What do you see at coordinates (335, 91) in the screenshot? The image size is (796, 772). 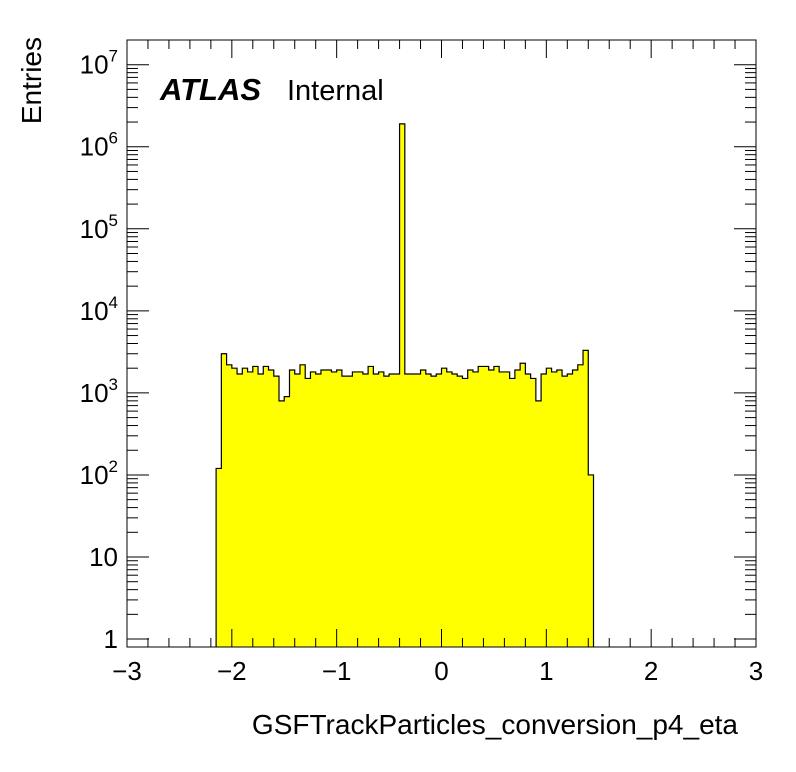 I see `internal-label: Internal` at bounding box center [335, 91].